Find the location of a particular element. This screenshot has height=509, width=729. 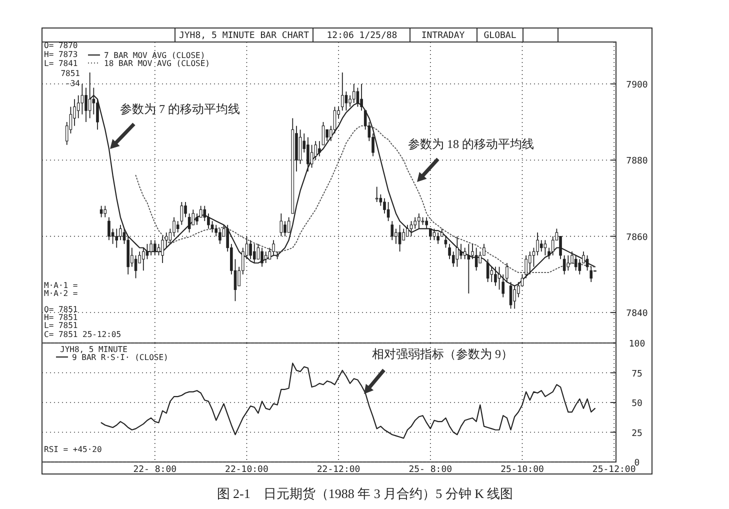

x-tick-label: 22-10:00 is located at coordinates (246, 470).